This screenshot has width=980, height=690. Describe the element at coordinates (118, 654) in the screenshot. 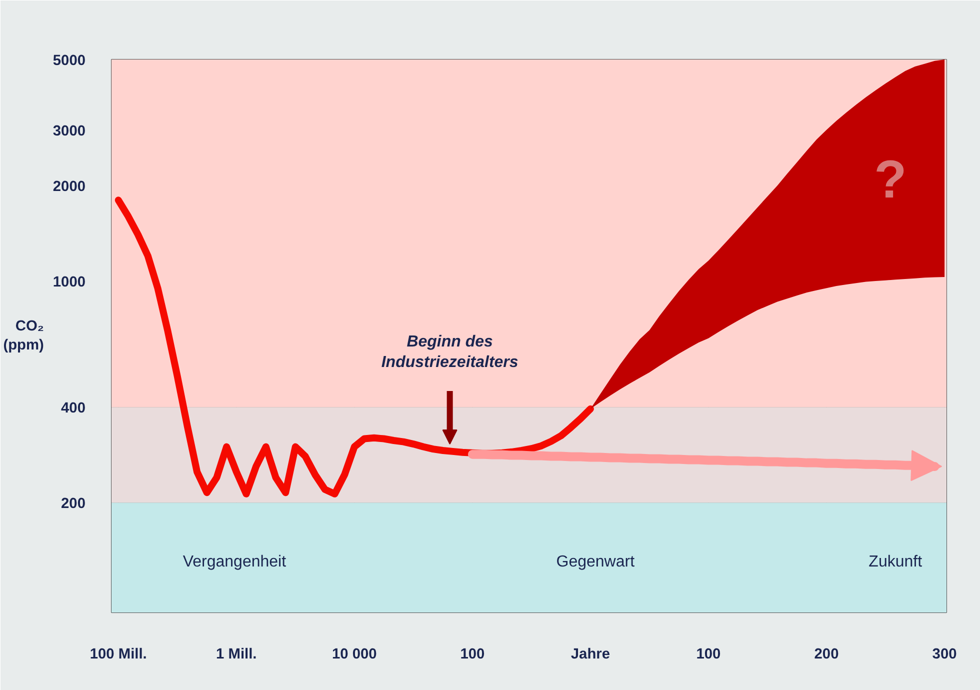

I see `x-tick-label: 100 Mill.` at that location.